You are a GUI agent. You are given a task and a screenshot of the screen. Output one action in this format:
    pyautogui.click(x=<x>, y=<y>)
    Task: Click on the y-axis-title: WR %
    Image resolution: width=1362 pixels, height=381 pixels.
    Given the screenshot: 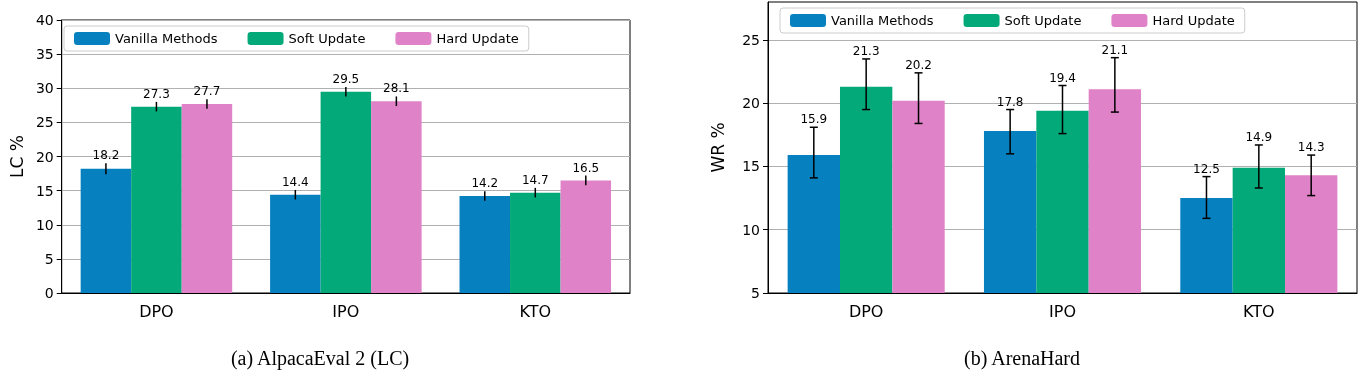 What is the action you would take?
    pyautogui.click(x=717, y=147)
    